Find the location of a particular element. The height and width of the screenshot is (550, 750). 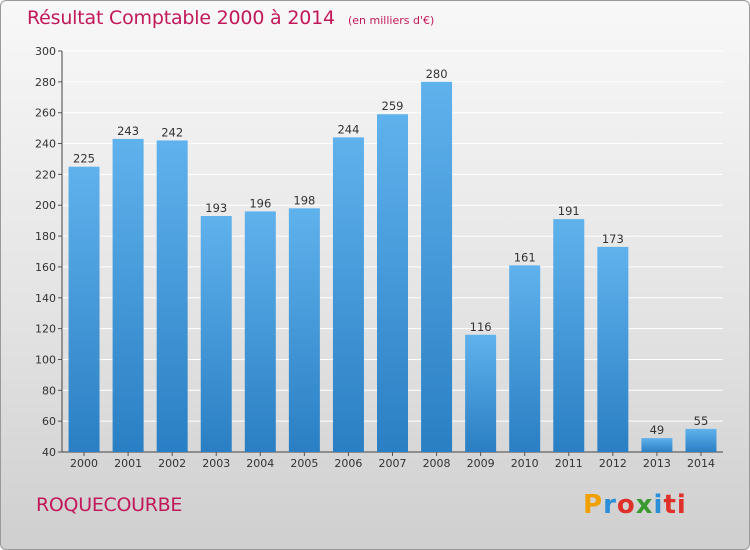

y-tick-label: 180 is located at coordinates (45, 236).